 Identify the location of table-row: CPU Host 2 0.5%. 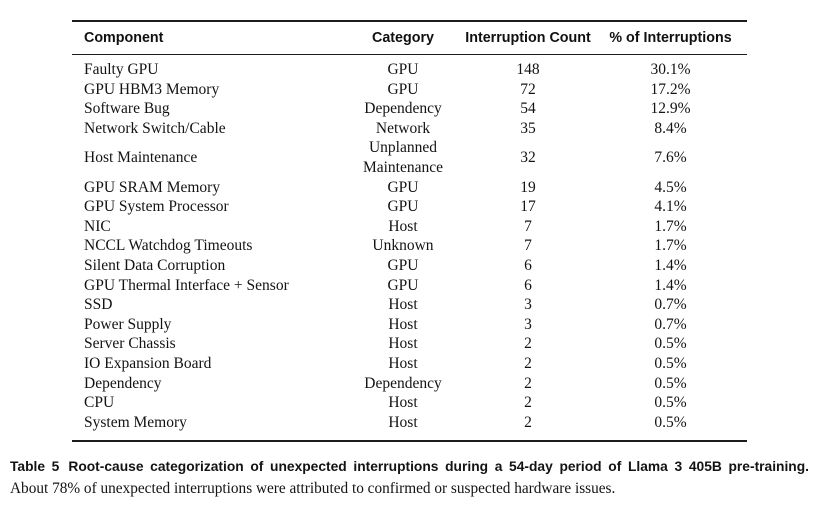
(409, 403).